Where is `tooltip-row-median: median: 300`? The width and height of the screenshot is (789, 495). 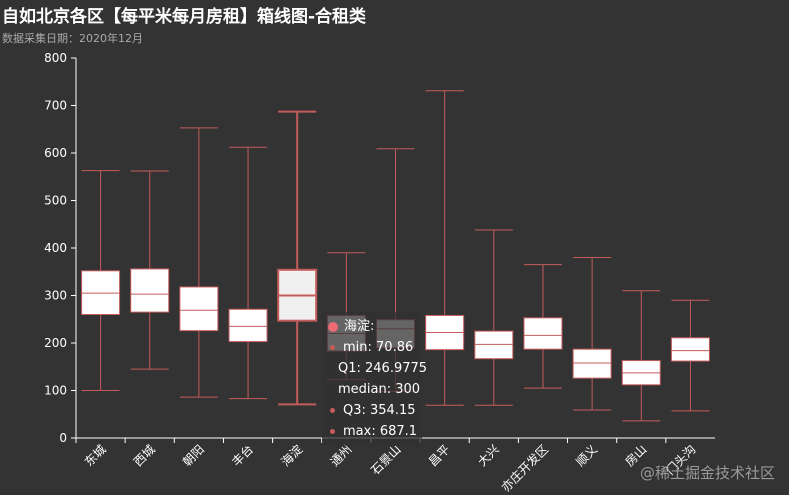
tooltip-row-median: median: 300 is located at coordinates (374, 389).